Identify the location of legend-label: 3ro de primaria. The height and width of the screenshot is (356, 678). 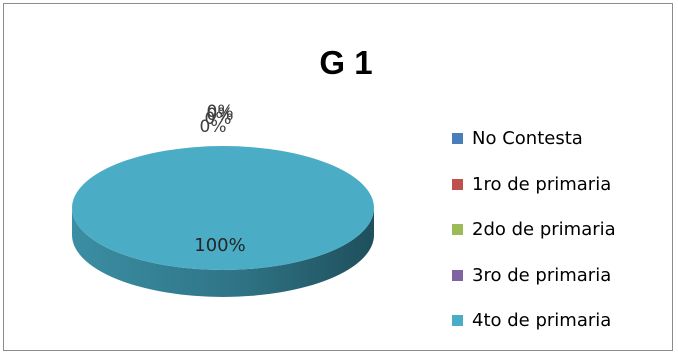
(542, 275).